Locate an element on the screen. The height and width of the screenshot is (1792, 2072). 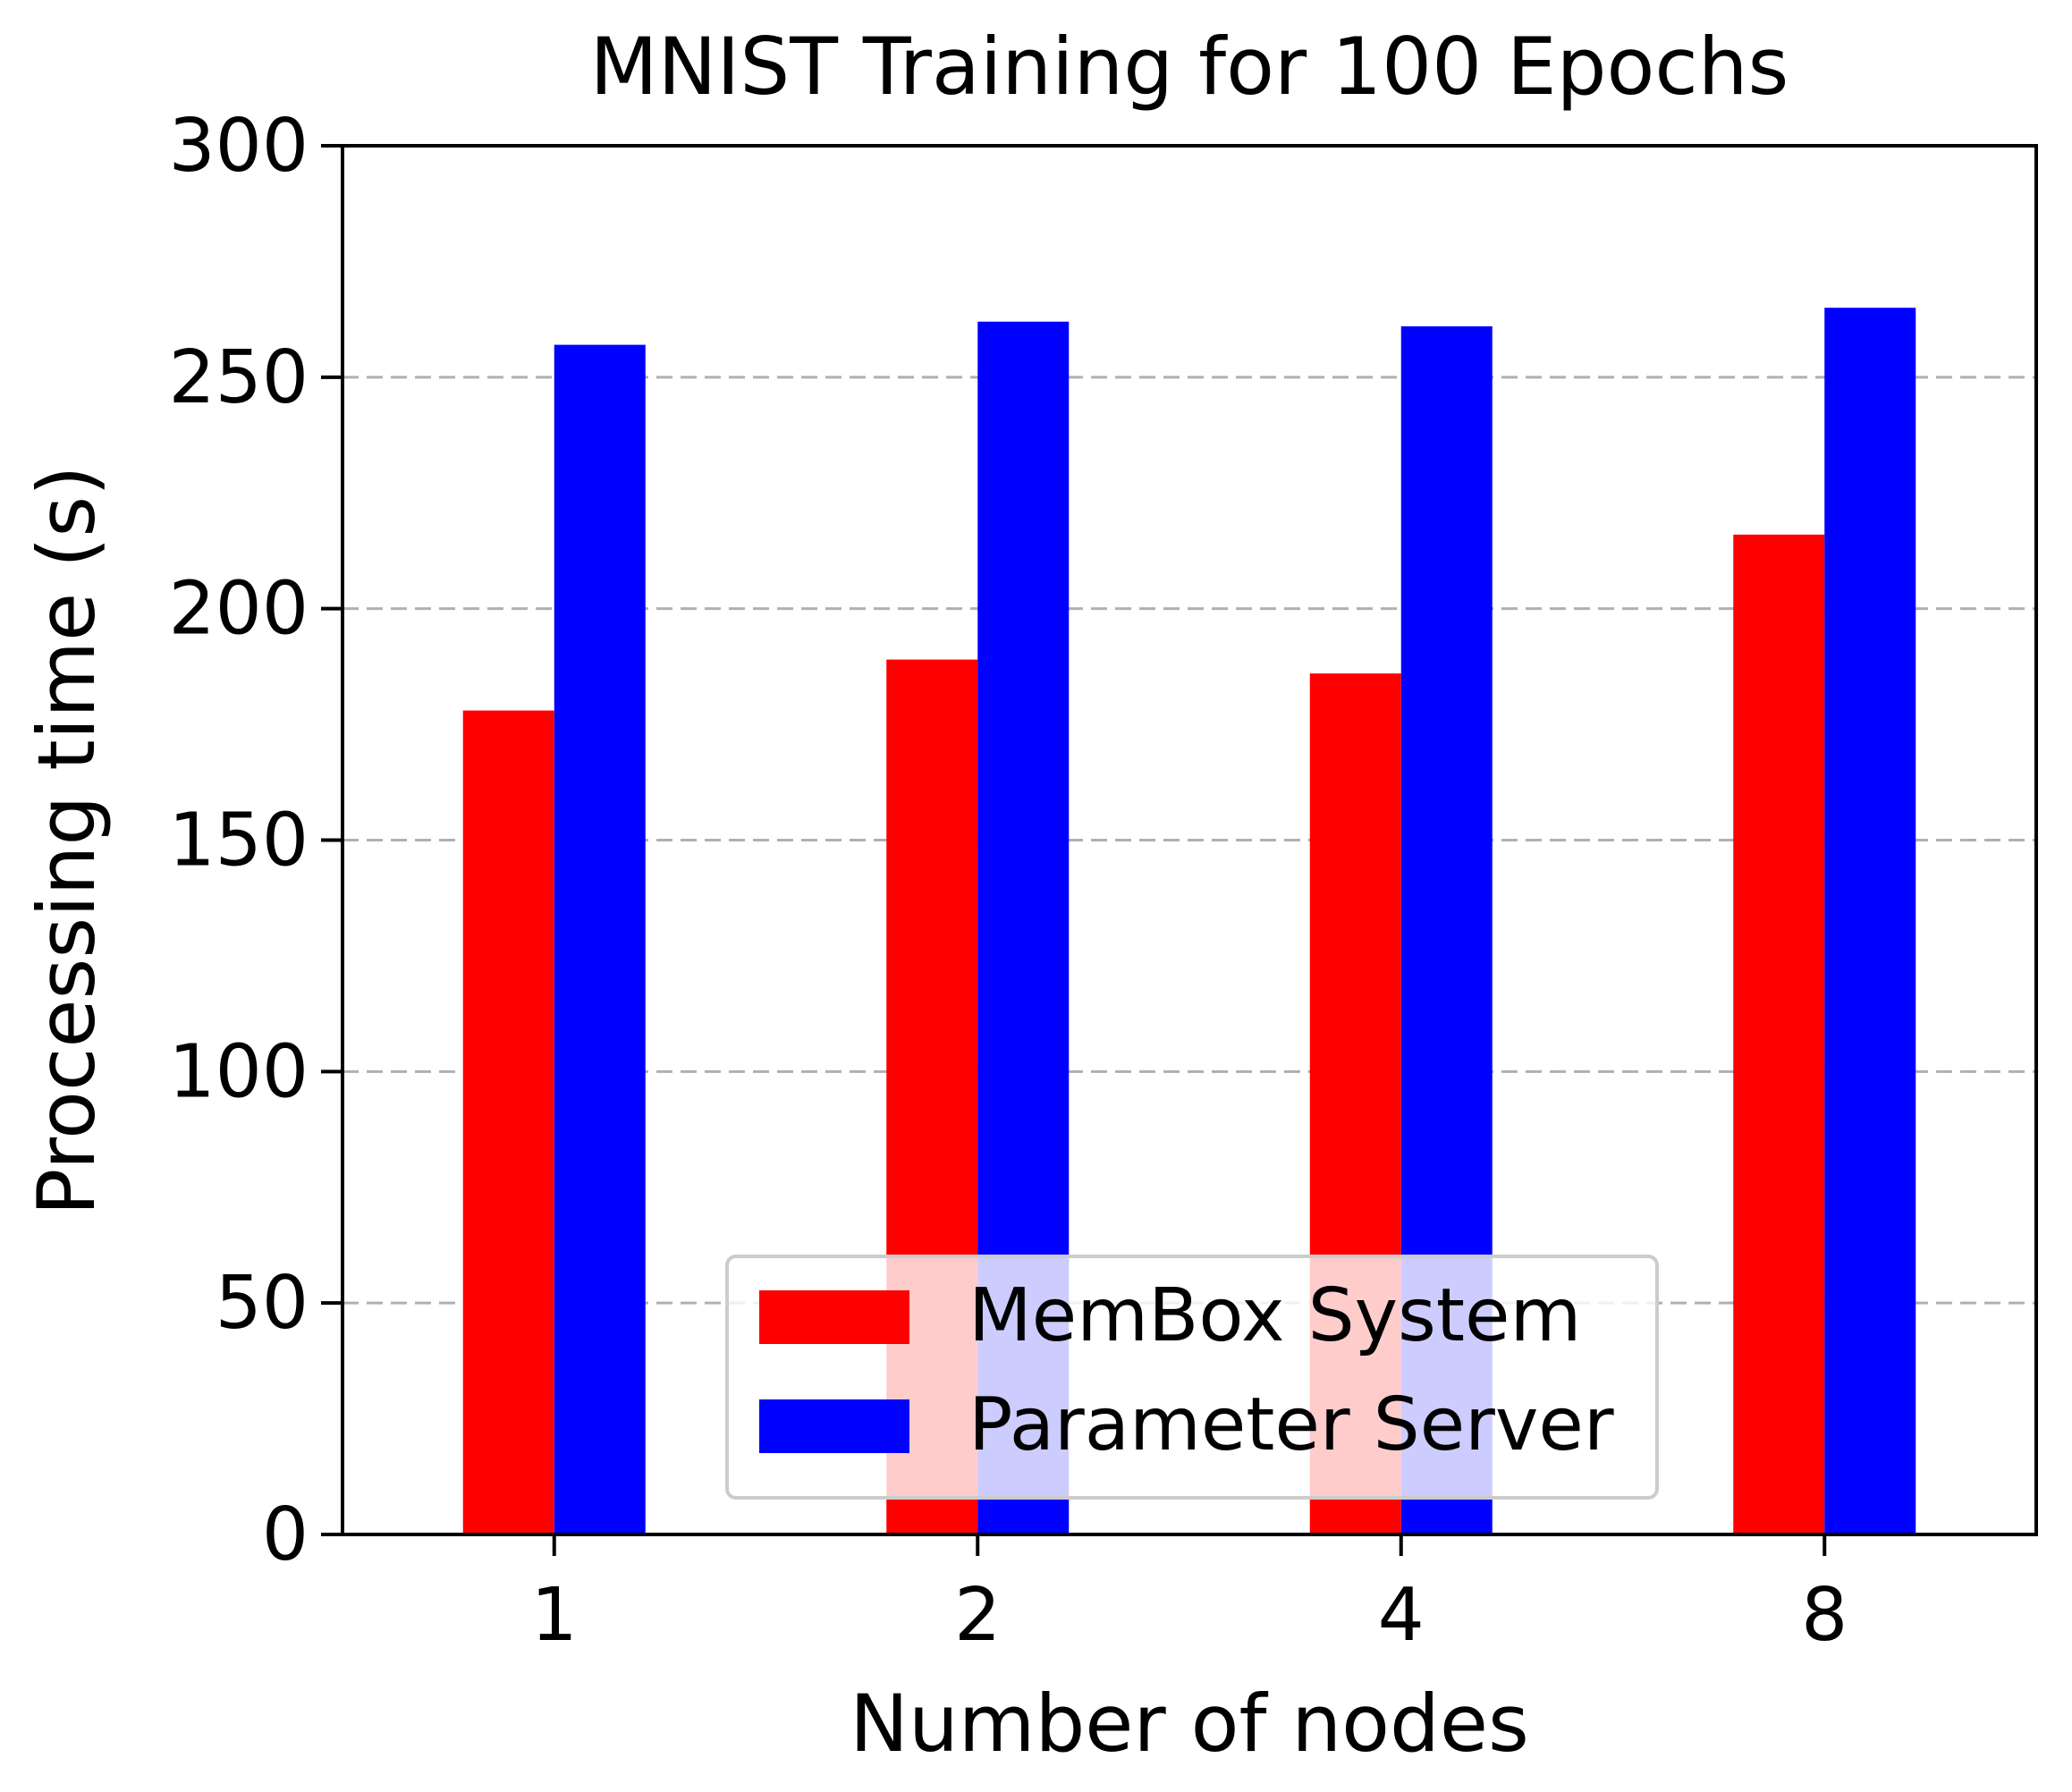
legend-label: Parameter Server is located at coordinates (1291, 1424).